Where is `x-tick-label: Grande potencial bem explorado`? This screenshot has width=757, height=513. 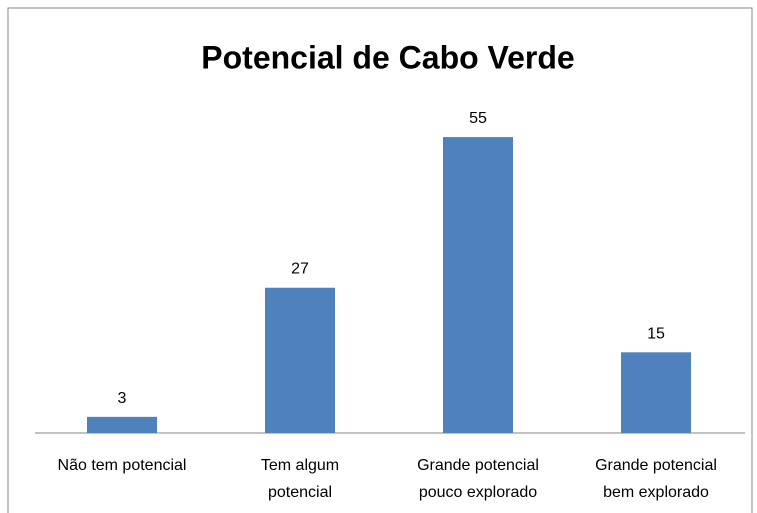 x-tick-label: Grande potencial bem explorado is located at coordinates (656, 479).